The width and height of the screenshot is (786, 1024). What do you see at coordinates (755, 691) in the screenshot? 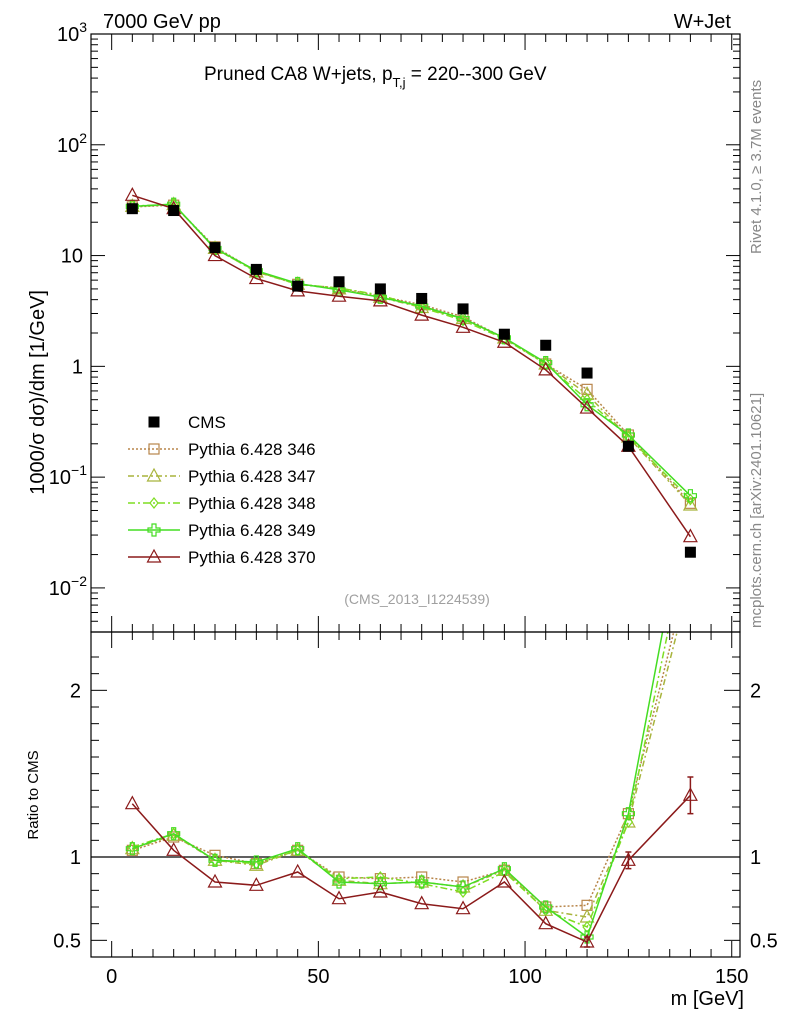
I see `ratio-y-tick-label-right: 2` at bounding box center [755, 691].